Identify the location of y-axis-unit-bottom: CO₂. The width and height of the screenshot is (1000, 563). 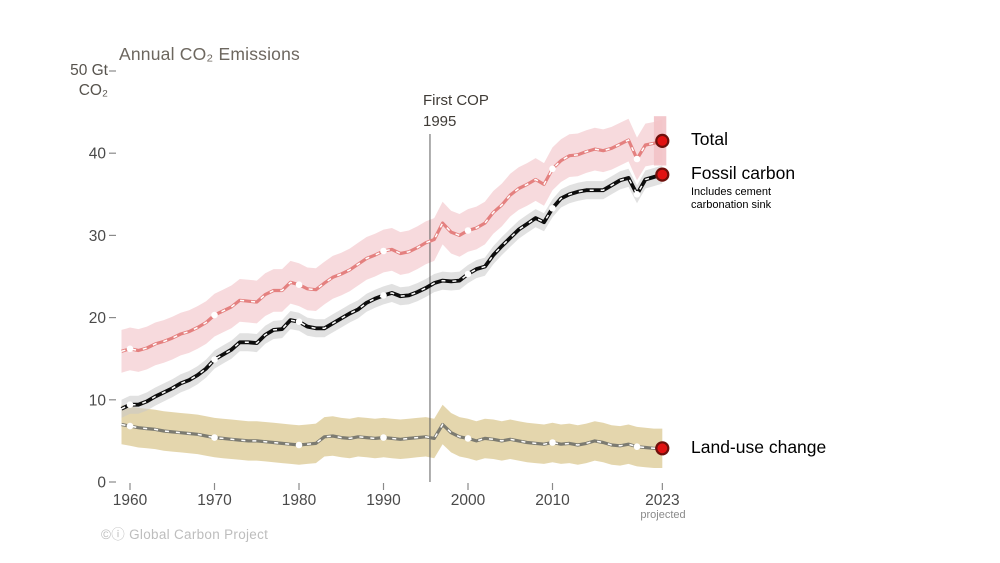
(93, 90).